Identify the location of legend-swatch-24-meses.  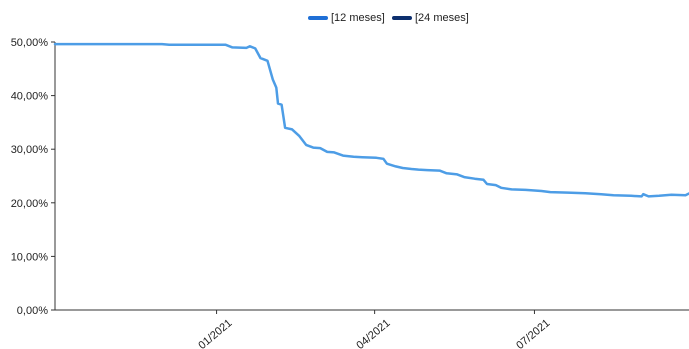
(402, 18).